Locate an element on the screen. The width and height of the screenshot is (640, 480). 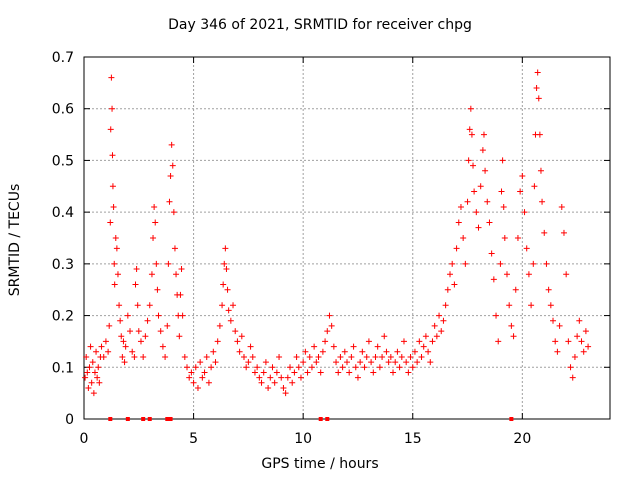
x-tick-label: 10 is located at coordinates (303, 439).